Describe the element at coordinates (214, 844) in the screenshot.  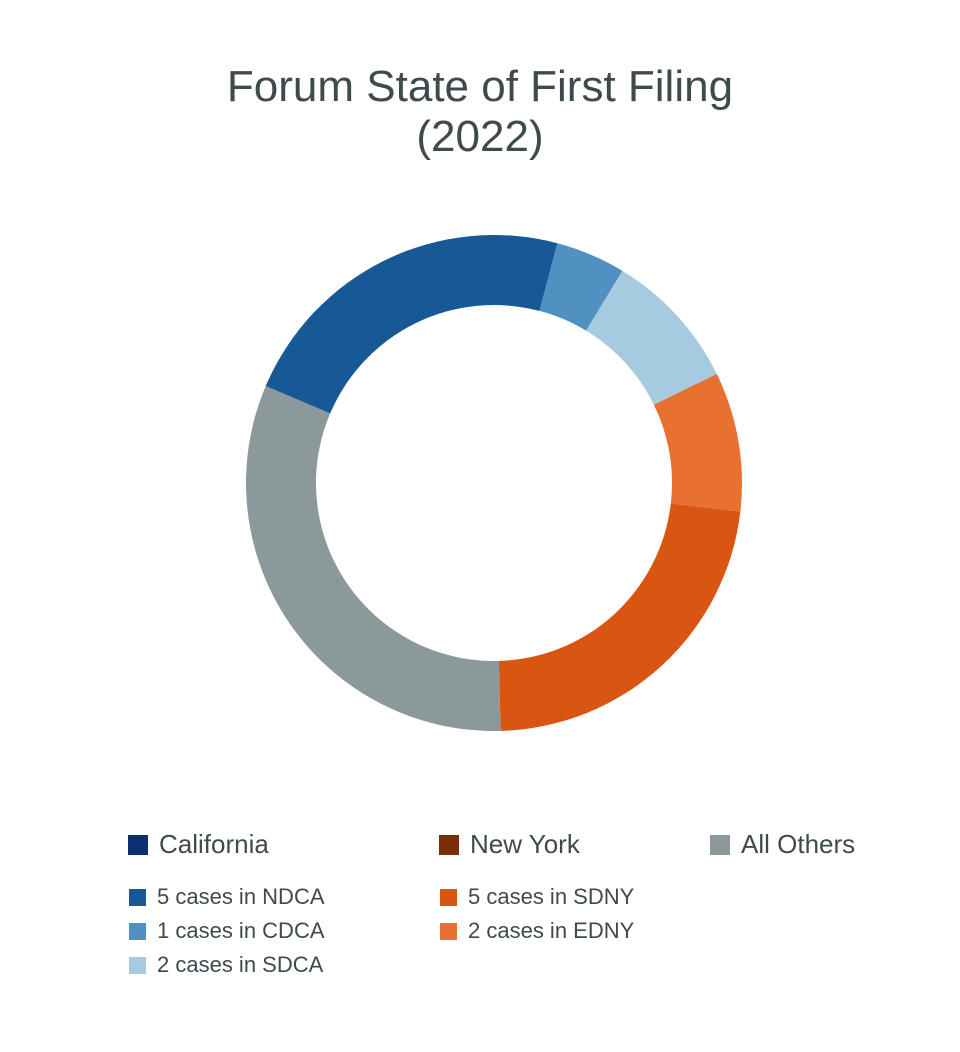
I see `legend-label-california: California` at that location.